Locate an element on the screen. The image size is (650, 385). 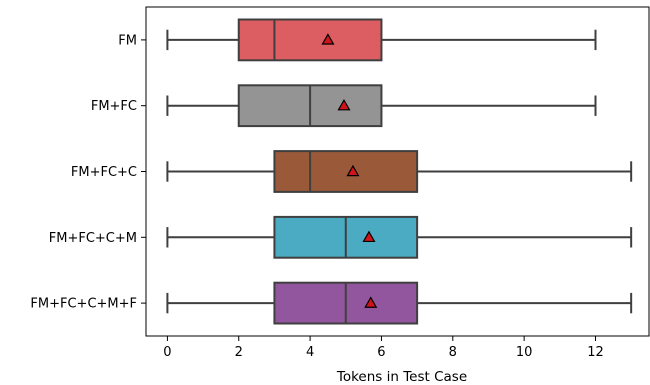
y-tick-label: FM is located at coordinates (127, 40).